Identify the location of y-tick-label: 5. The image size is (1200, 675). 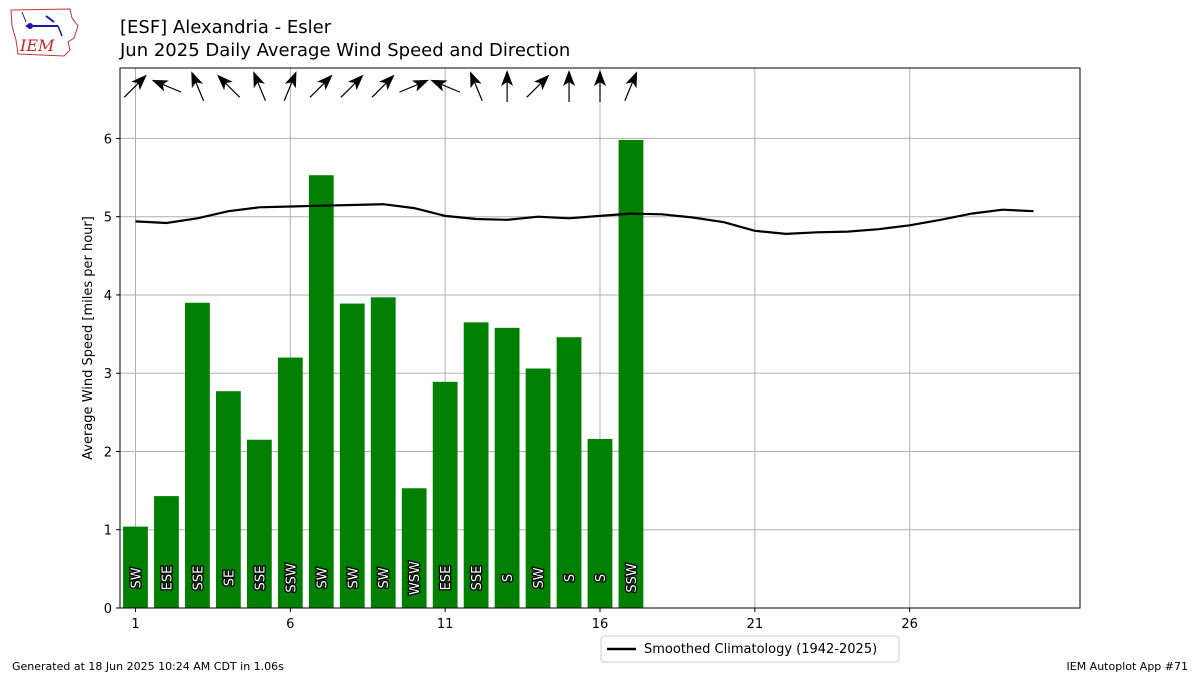
(108, 218).